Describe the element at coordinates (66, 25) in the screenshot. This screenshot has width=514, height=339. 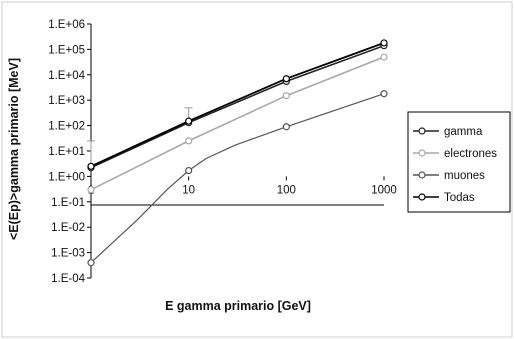
I see `y-tick-label: 1.E+06` at that location.